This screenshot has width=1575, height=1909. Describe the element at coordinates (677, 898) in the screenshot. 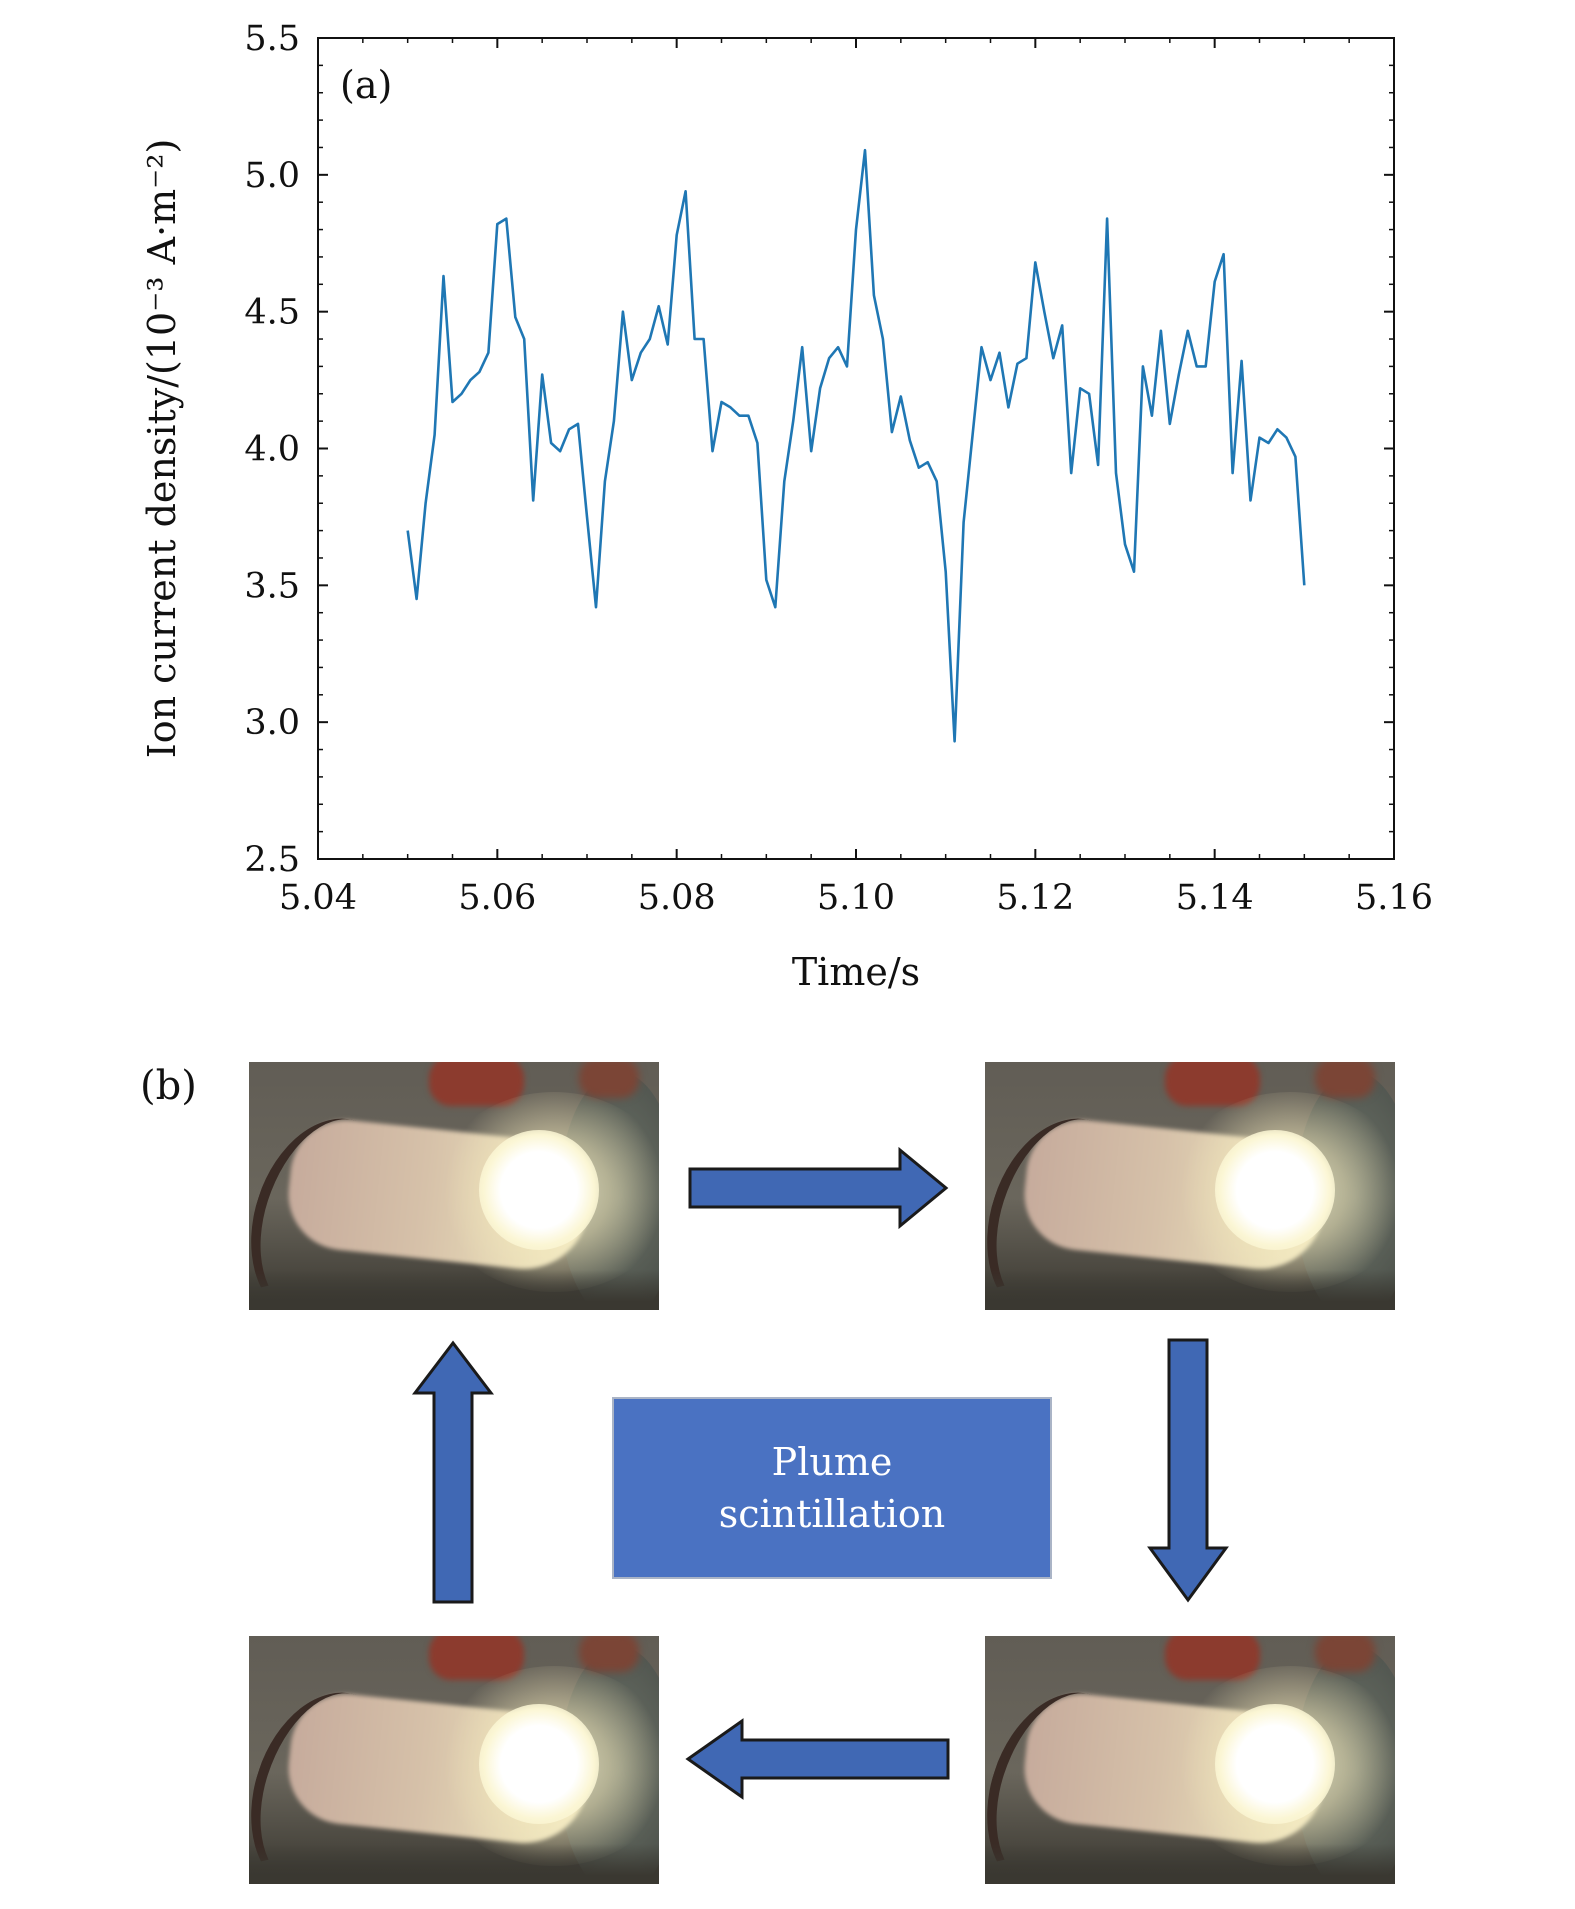

I see `x-tick-label: 5.08` at that location.